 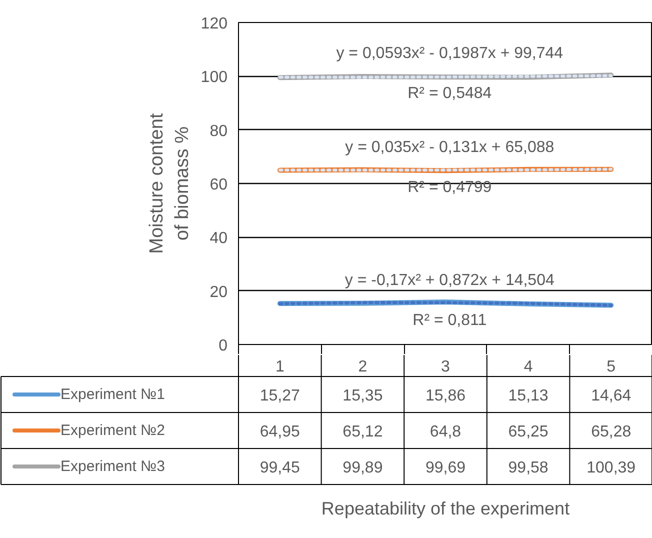 I want to click on data-label: 64,95, so click(x=280, y=432).